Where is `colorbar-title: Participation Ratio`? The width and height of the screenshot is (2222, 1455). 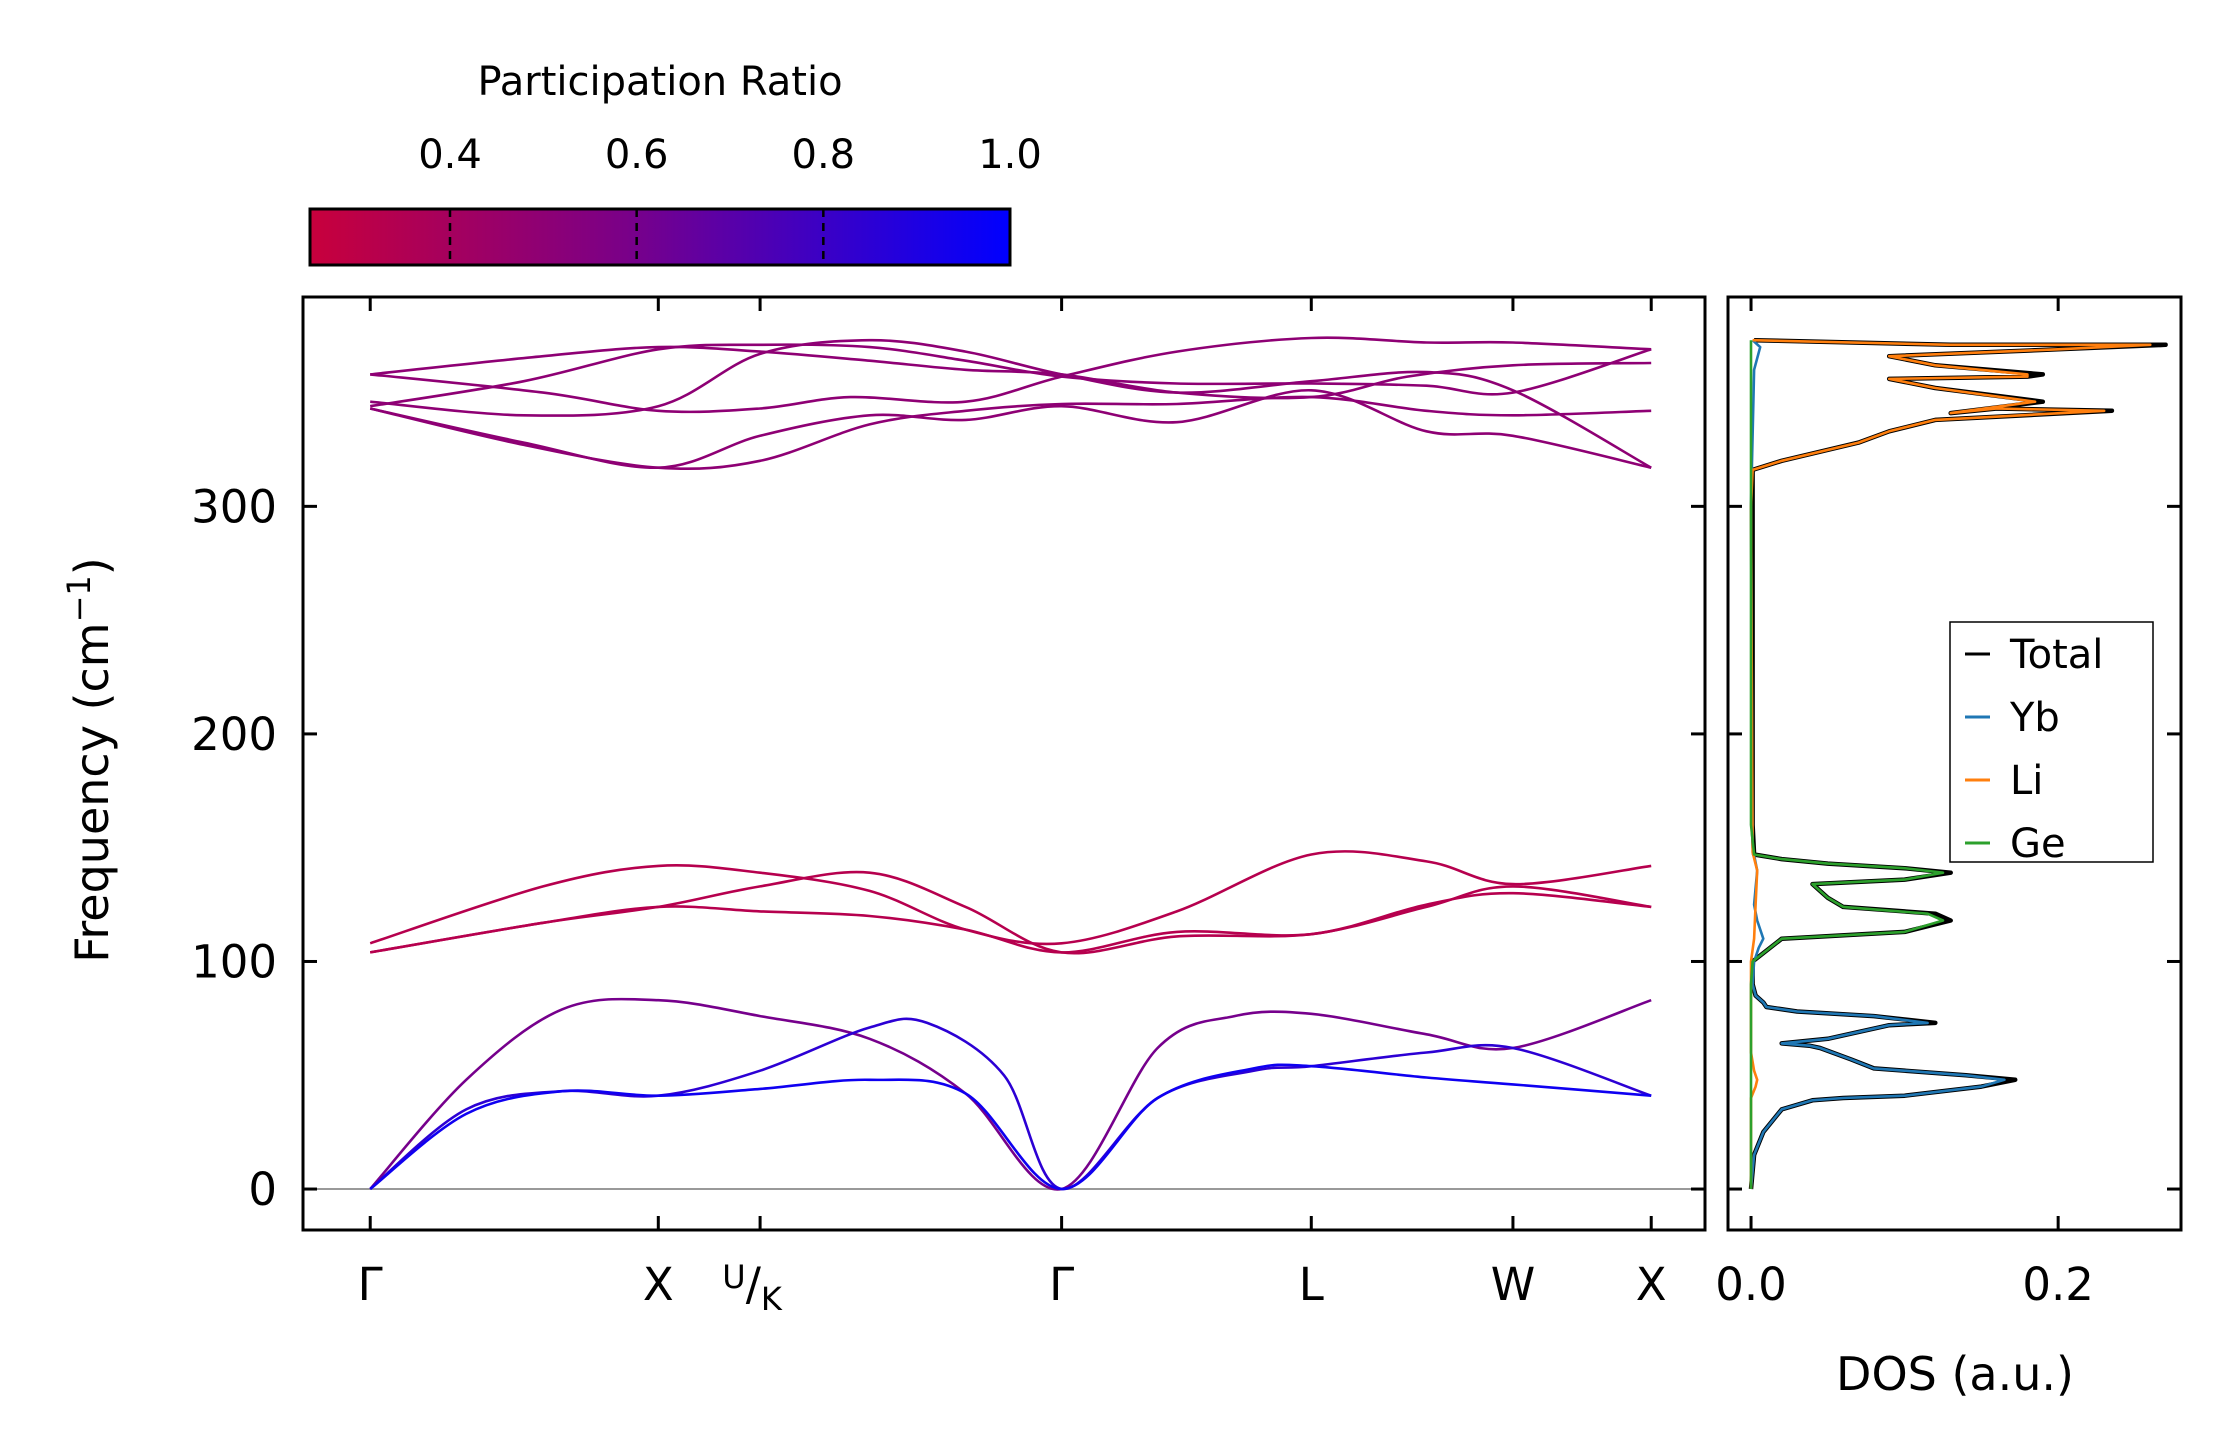 colorbar-title: Participation Ratio is located at coordinates (659, 82).